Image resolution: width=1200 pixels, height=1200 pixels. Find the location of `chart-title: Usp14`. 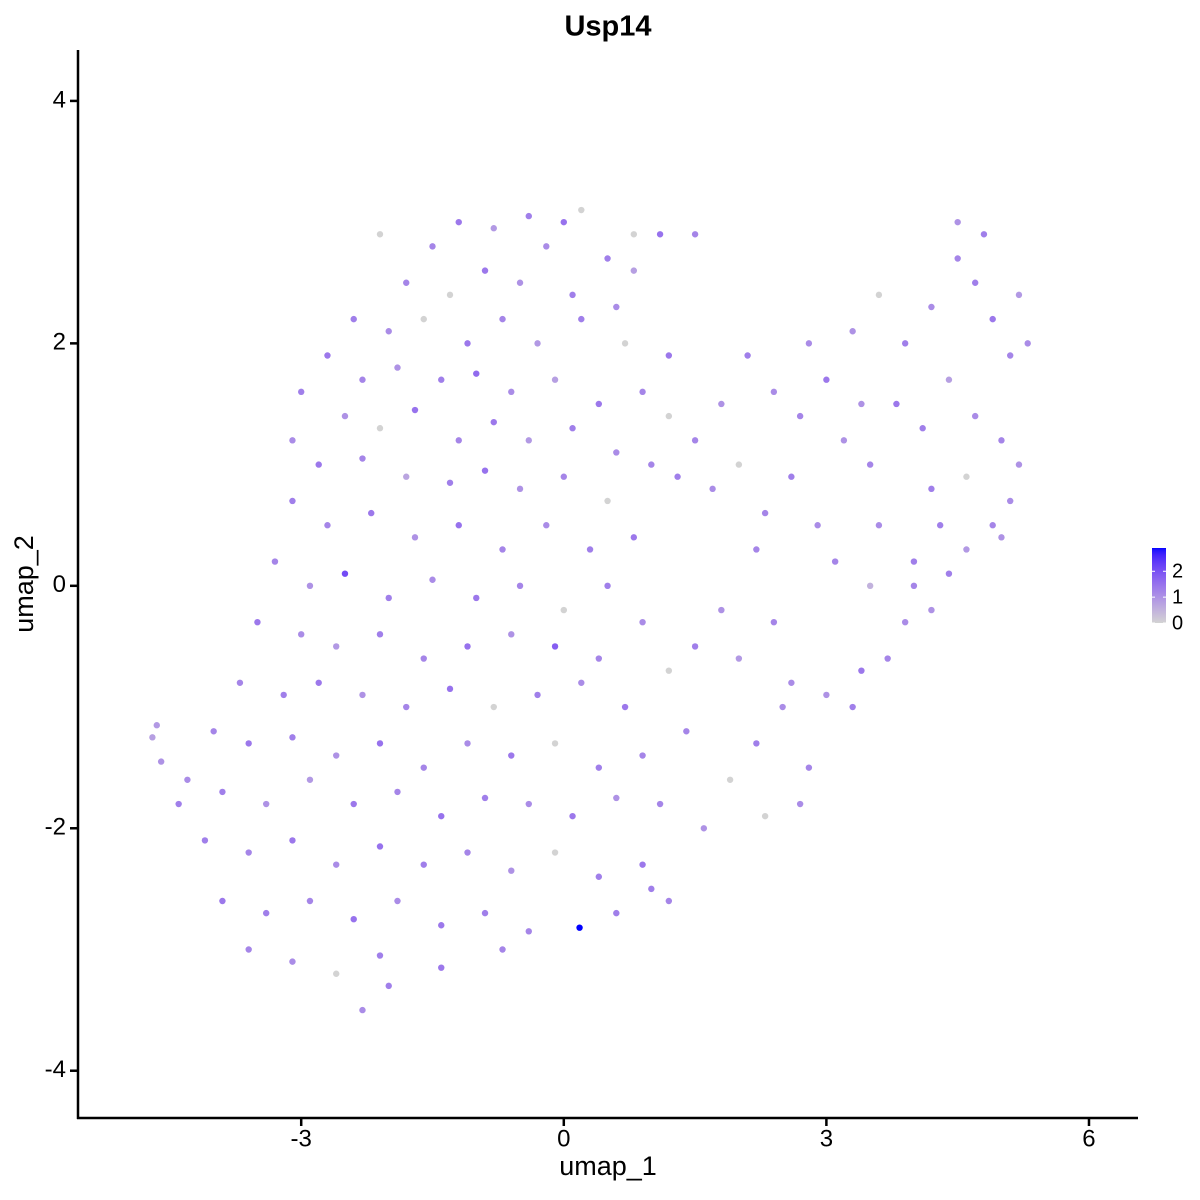

chart-title: Usp14 is located at coordinates (607, 27).